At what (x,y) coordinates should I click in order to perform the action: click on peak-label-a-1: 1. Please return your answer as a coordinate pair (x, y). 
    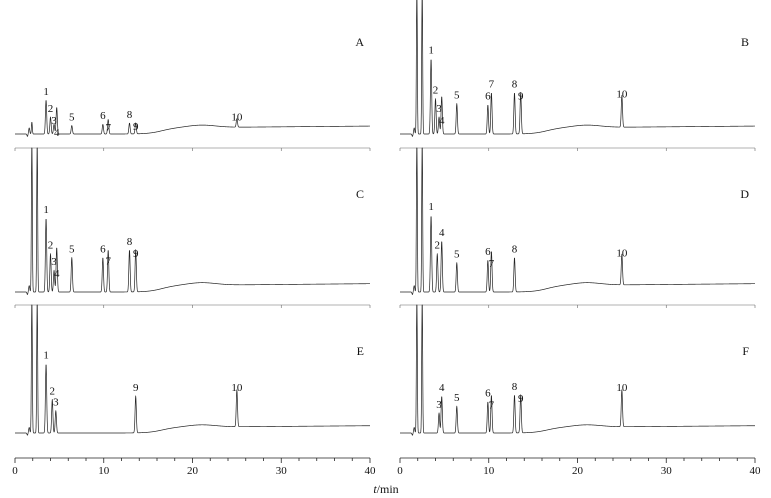
    Looking at the image, I should click on (46, 92).